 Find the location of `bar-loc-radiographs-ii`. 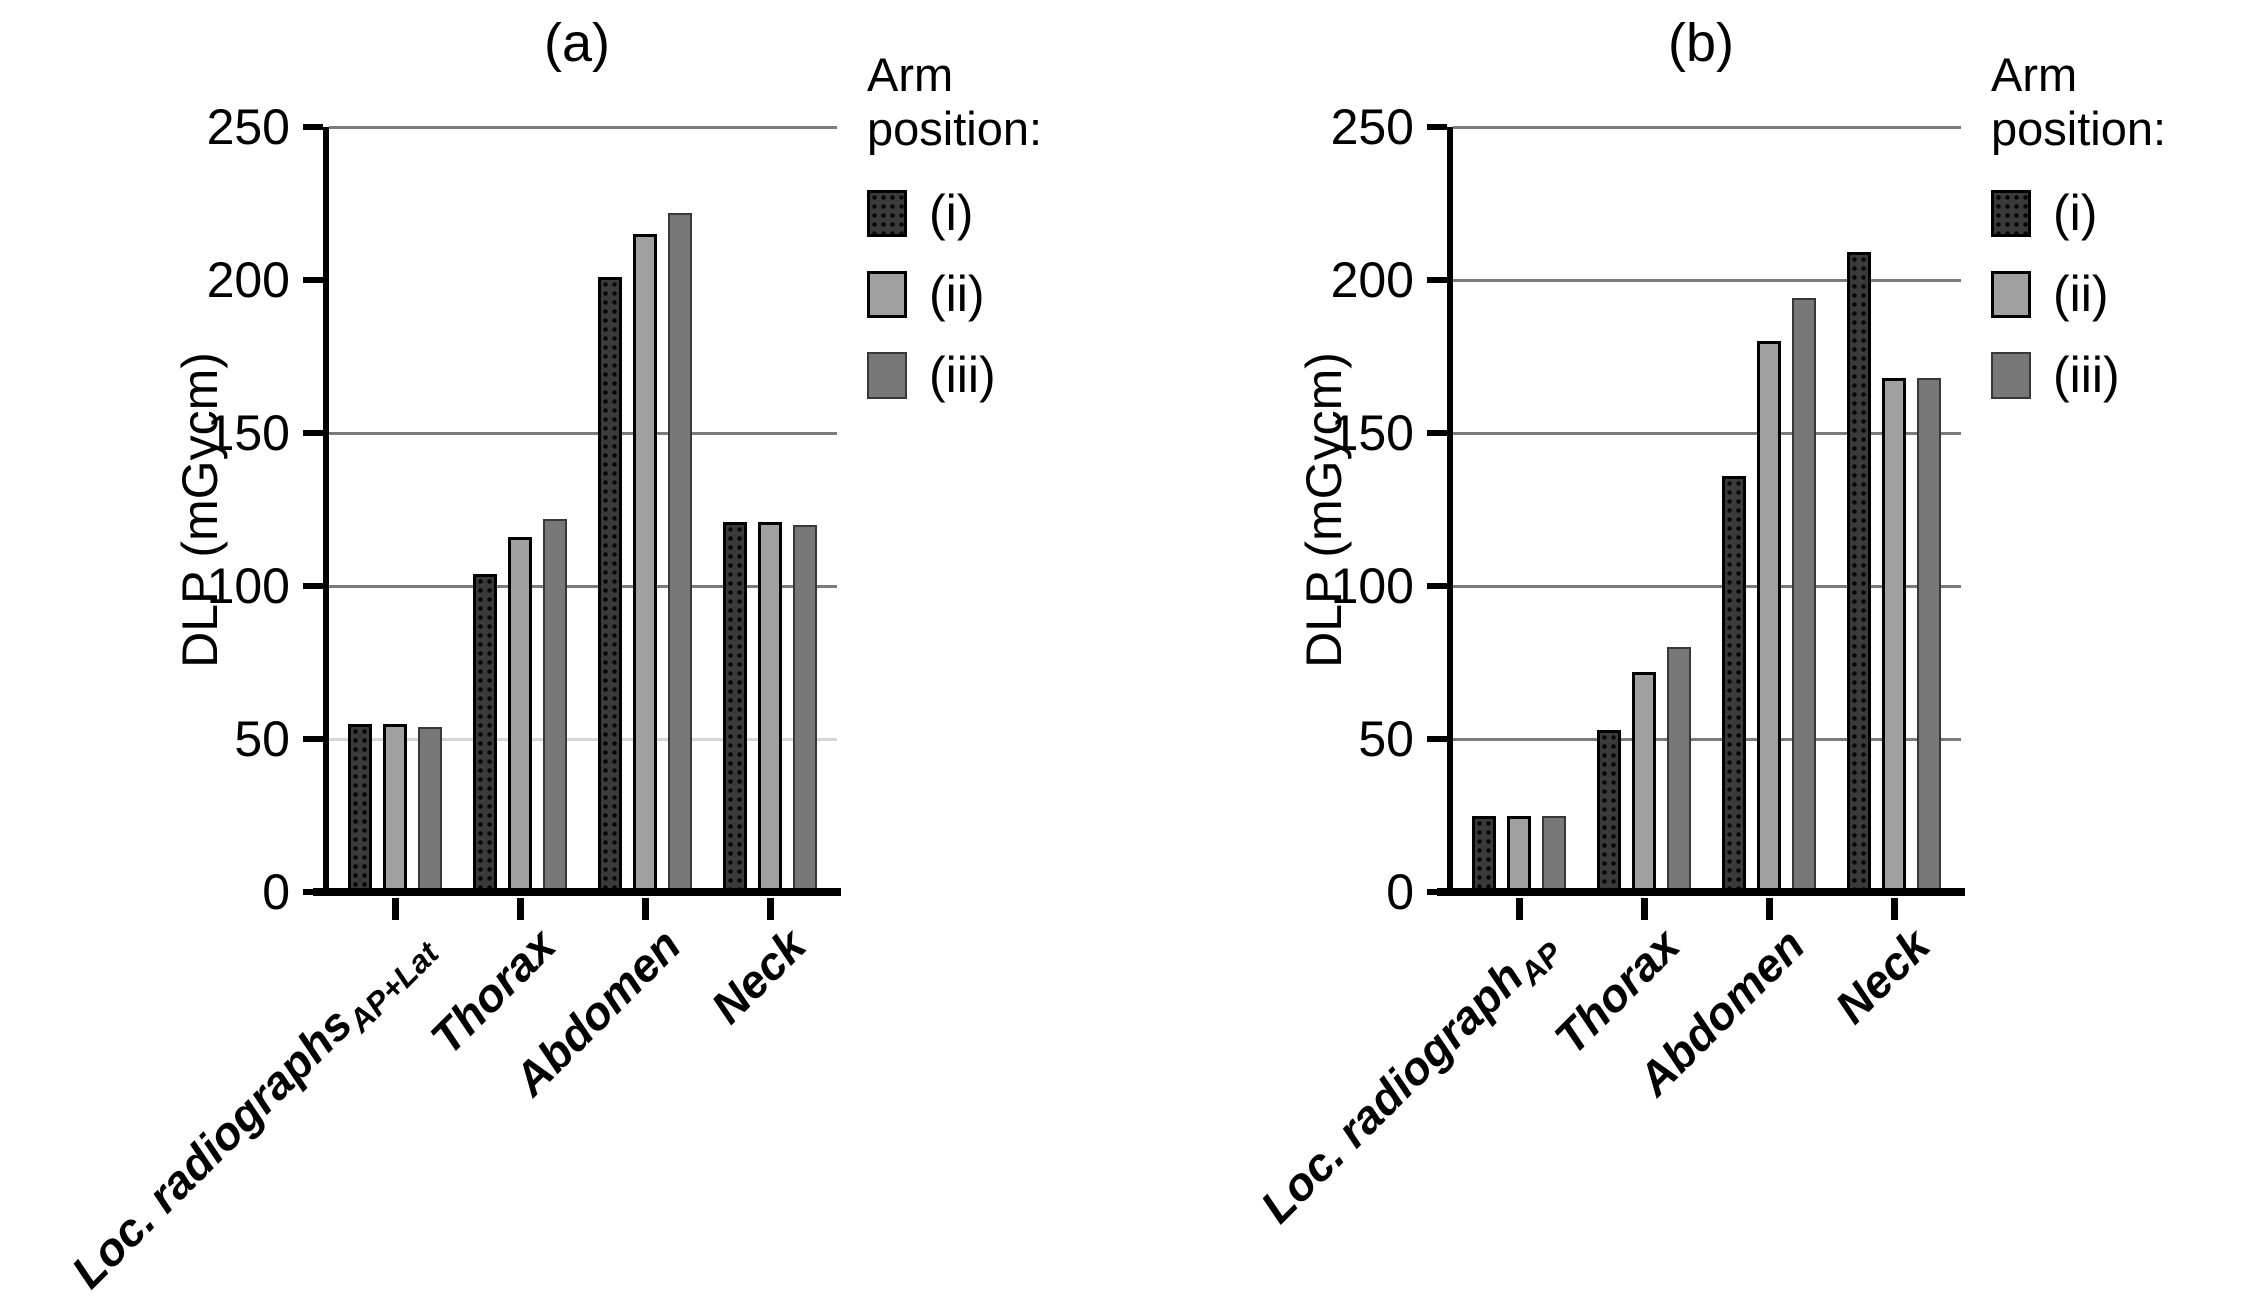

bar-loc-radiographs-ii is located at coordinates (395, 807).